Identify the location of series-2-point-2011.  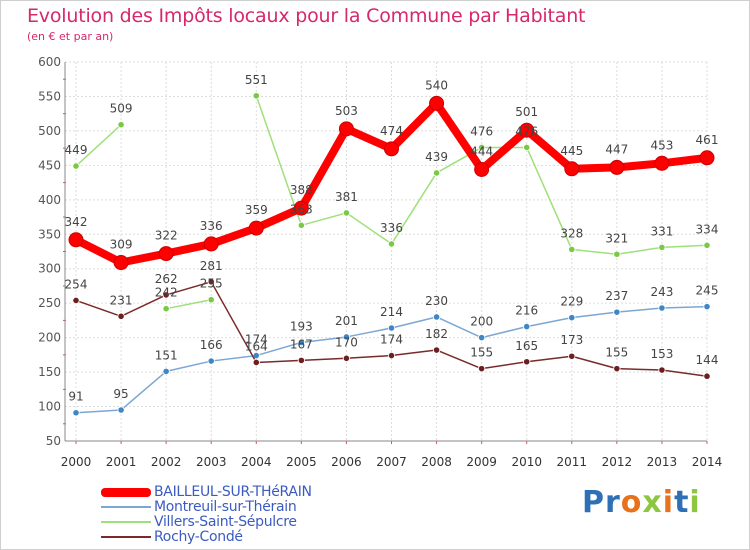
(572, 356).